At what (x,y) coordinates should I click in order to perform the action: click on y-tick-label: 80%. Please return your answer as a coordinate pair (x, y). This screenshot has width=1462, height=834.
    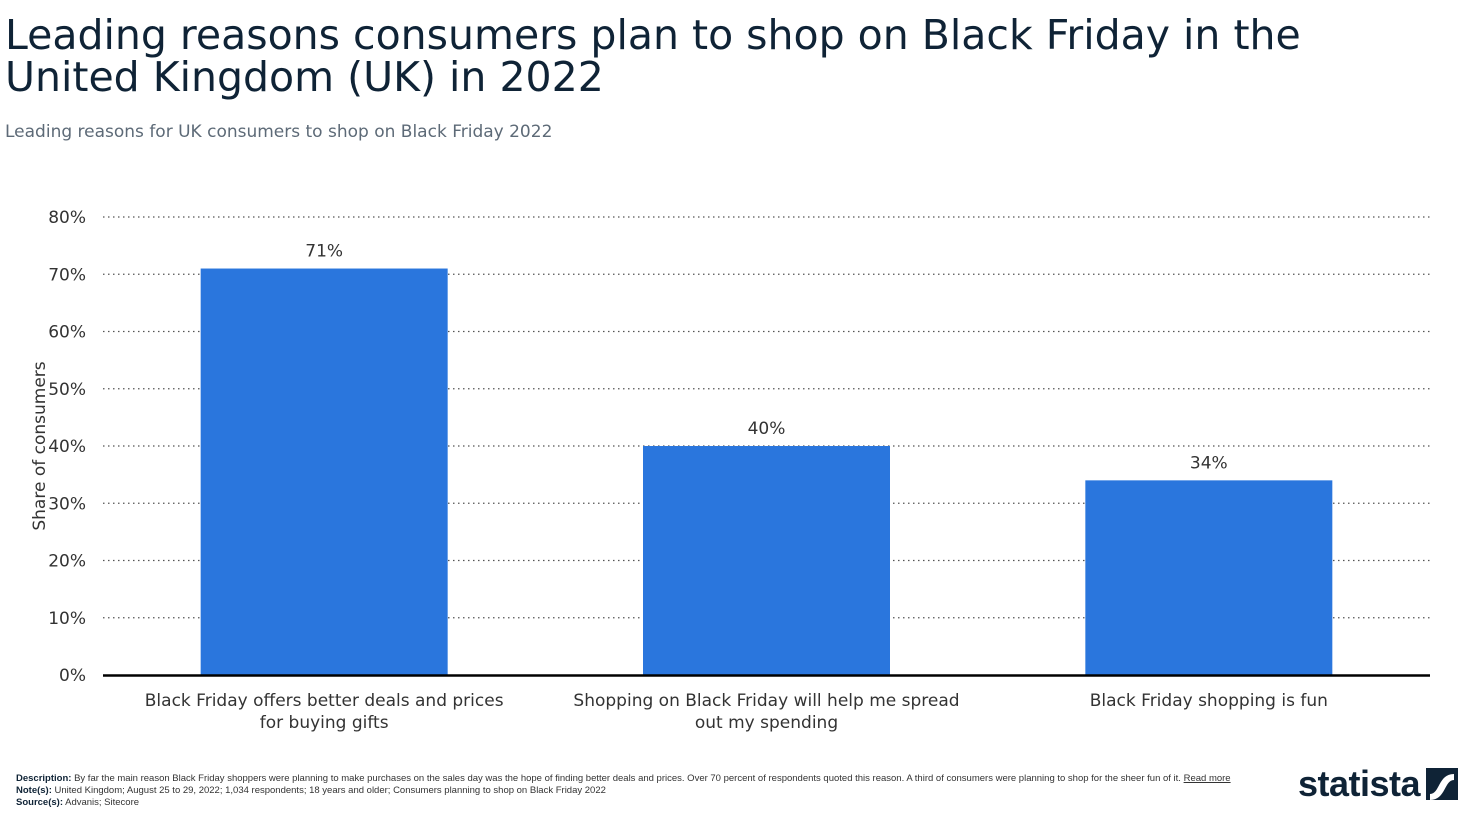
    Looking at the image, I should click on (67, 218).